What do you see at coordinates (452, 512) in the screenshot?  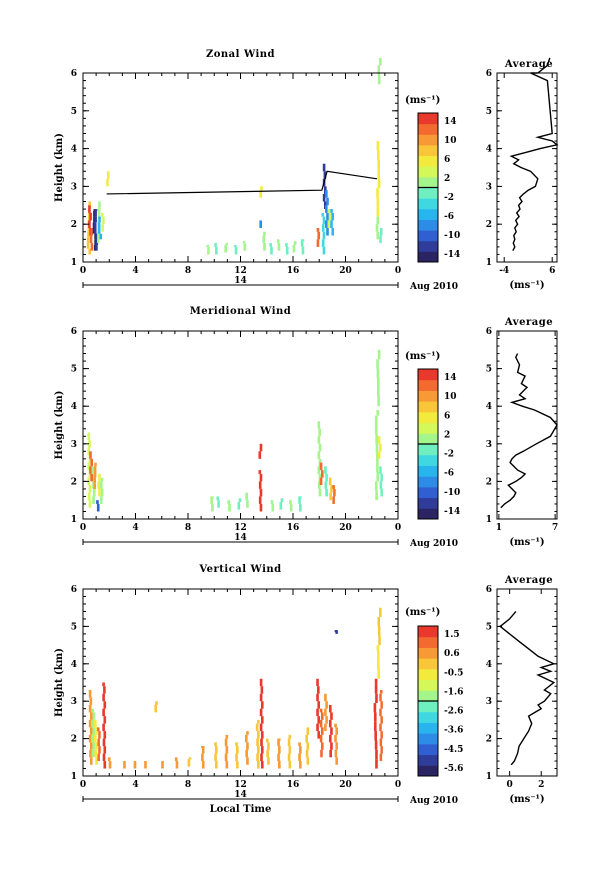 I see `colorbar-tick-label: -14` at bounding box center [452, 512].